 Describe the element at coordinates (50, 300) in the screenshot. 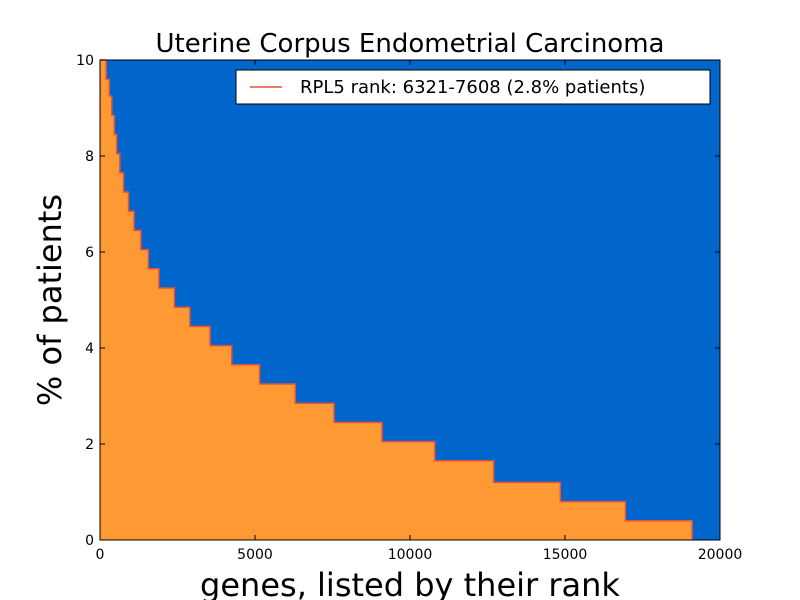

I see `y-axis-label: % of patients` at that location.